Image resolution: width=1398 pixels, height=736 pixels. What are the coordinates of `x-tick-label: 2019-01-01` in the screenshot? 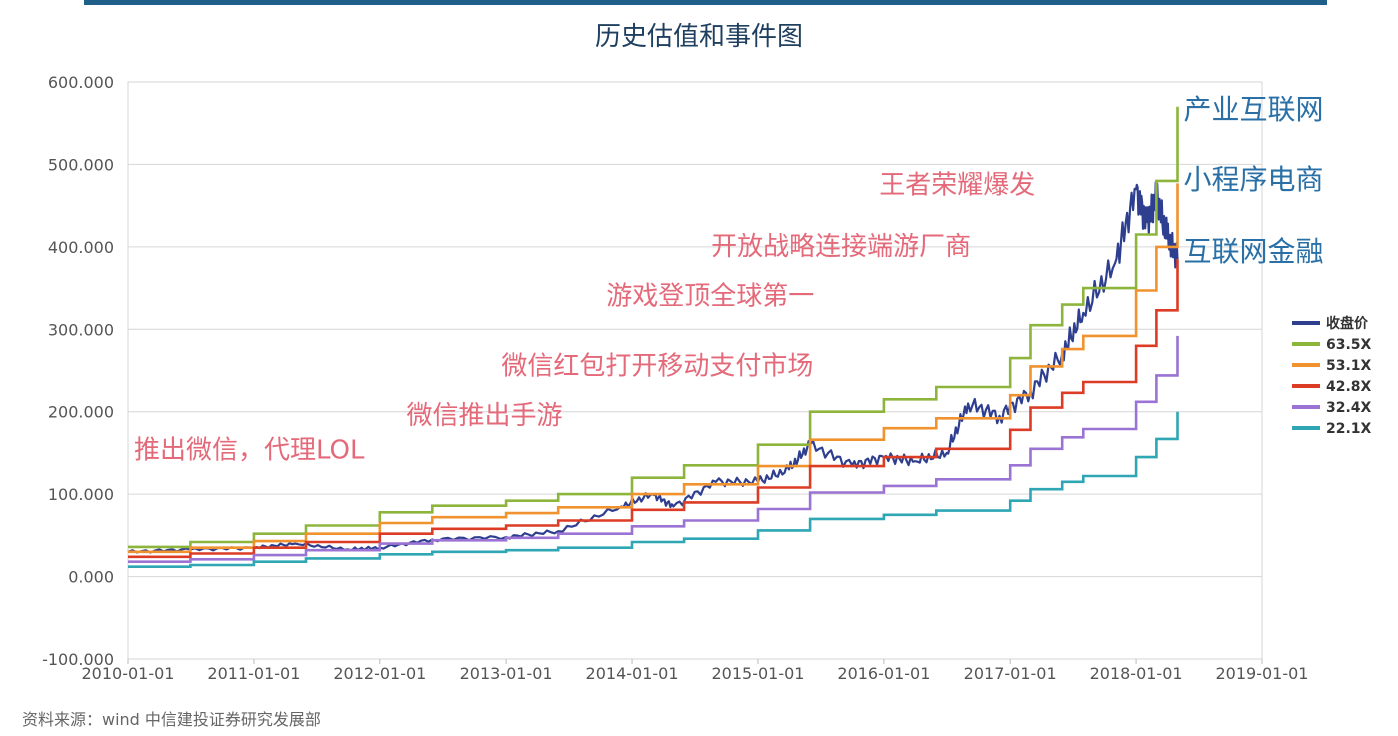 It's located at (1262, 673).